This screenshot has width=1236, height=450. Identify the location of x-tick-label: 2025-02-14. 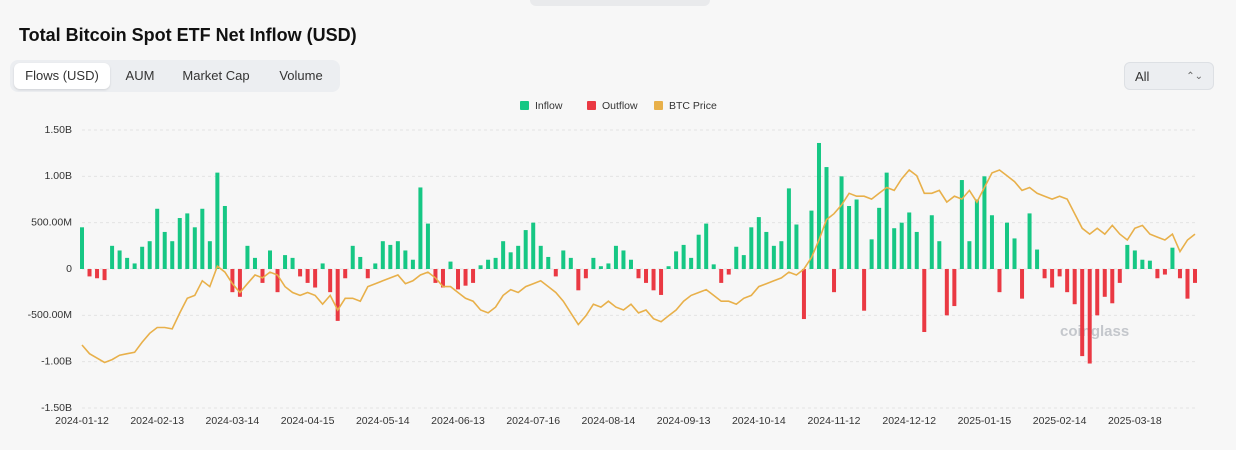
(1060, 421).